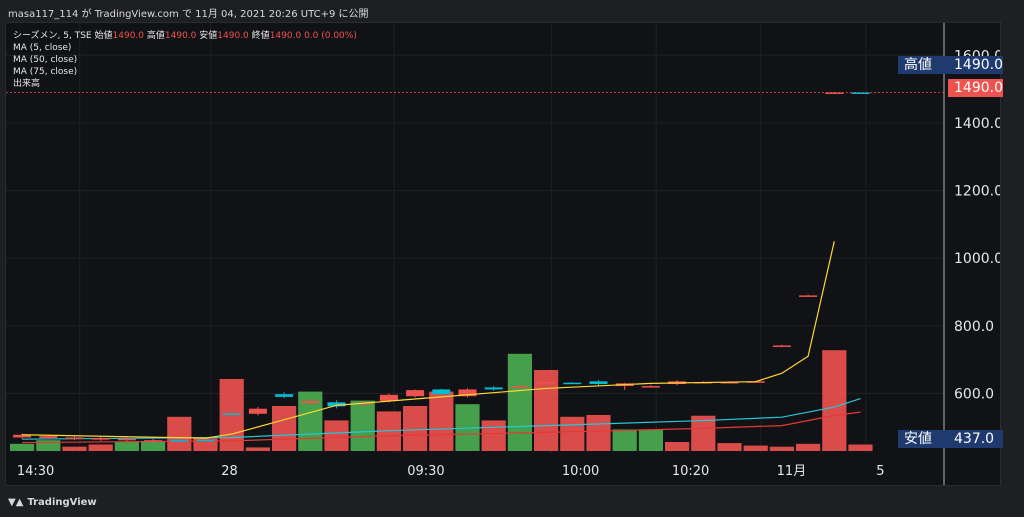 The width and height of the screenshot is (1024, 517). What do you see at coordinates (62, 502) in the screenshot?
I see `brand-label: TradingView` at bounding box center [62, 502].